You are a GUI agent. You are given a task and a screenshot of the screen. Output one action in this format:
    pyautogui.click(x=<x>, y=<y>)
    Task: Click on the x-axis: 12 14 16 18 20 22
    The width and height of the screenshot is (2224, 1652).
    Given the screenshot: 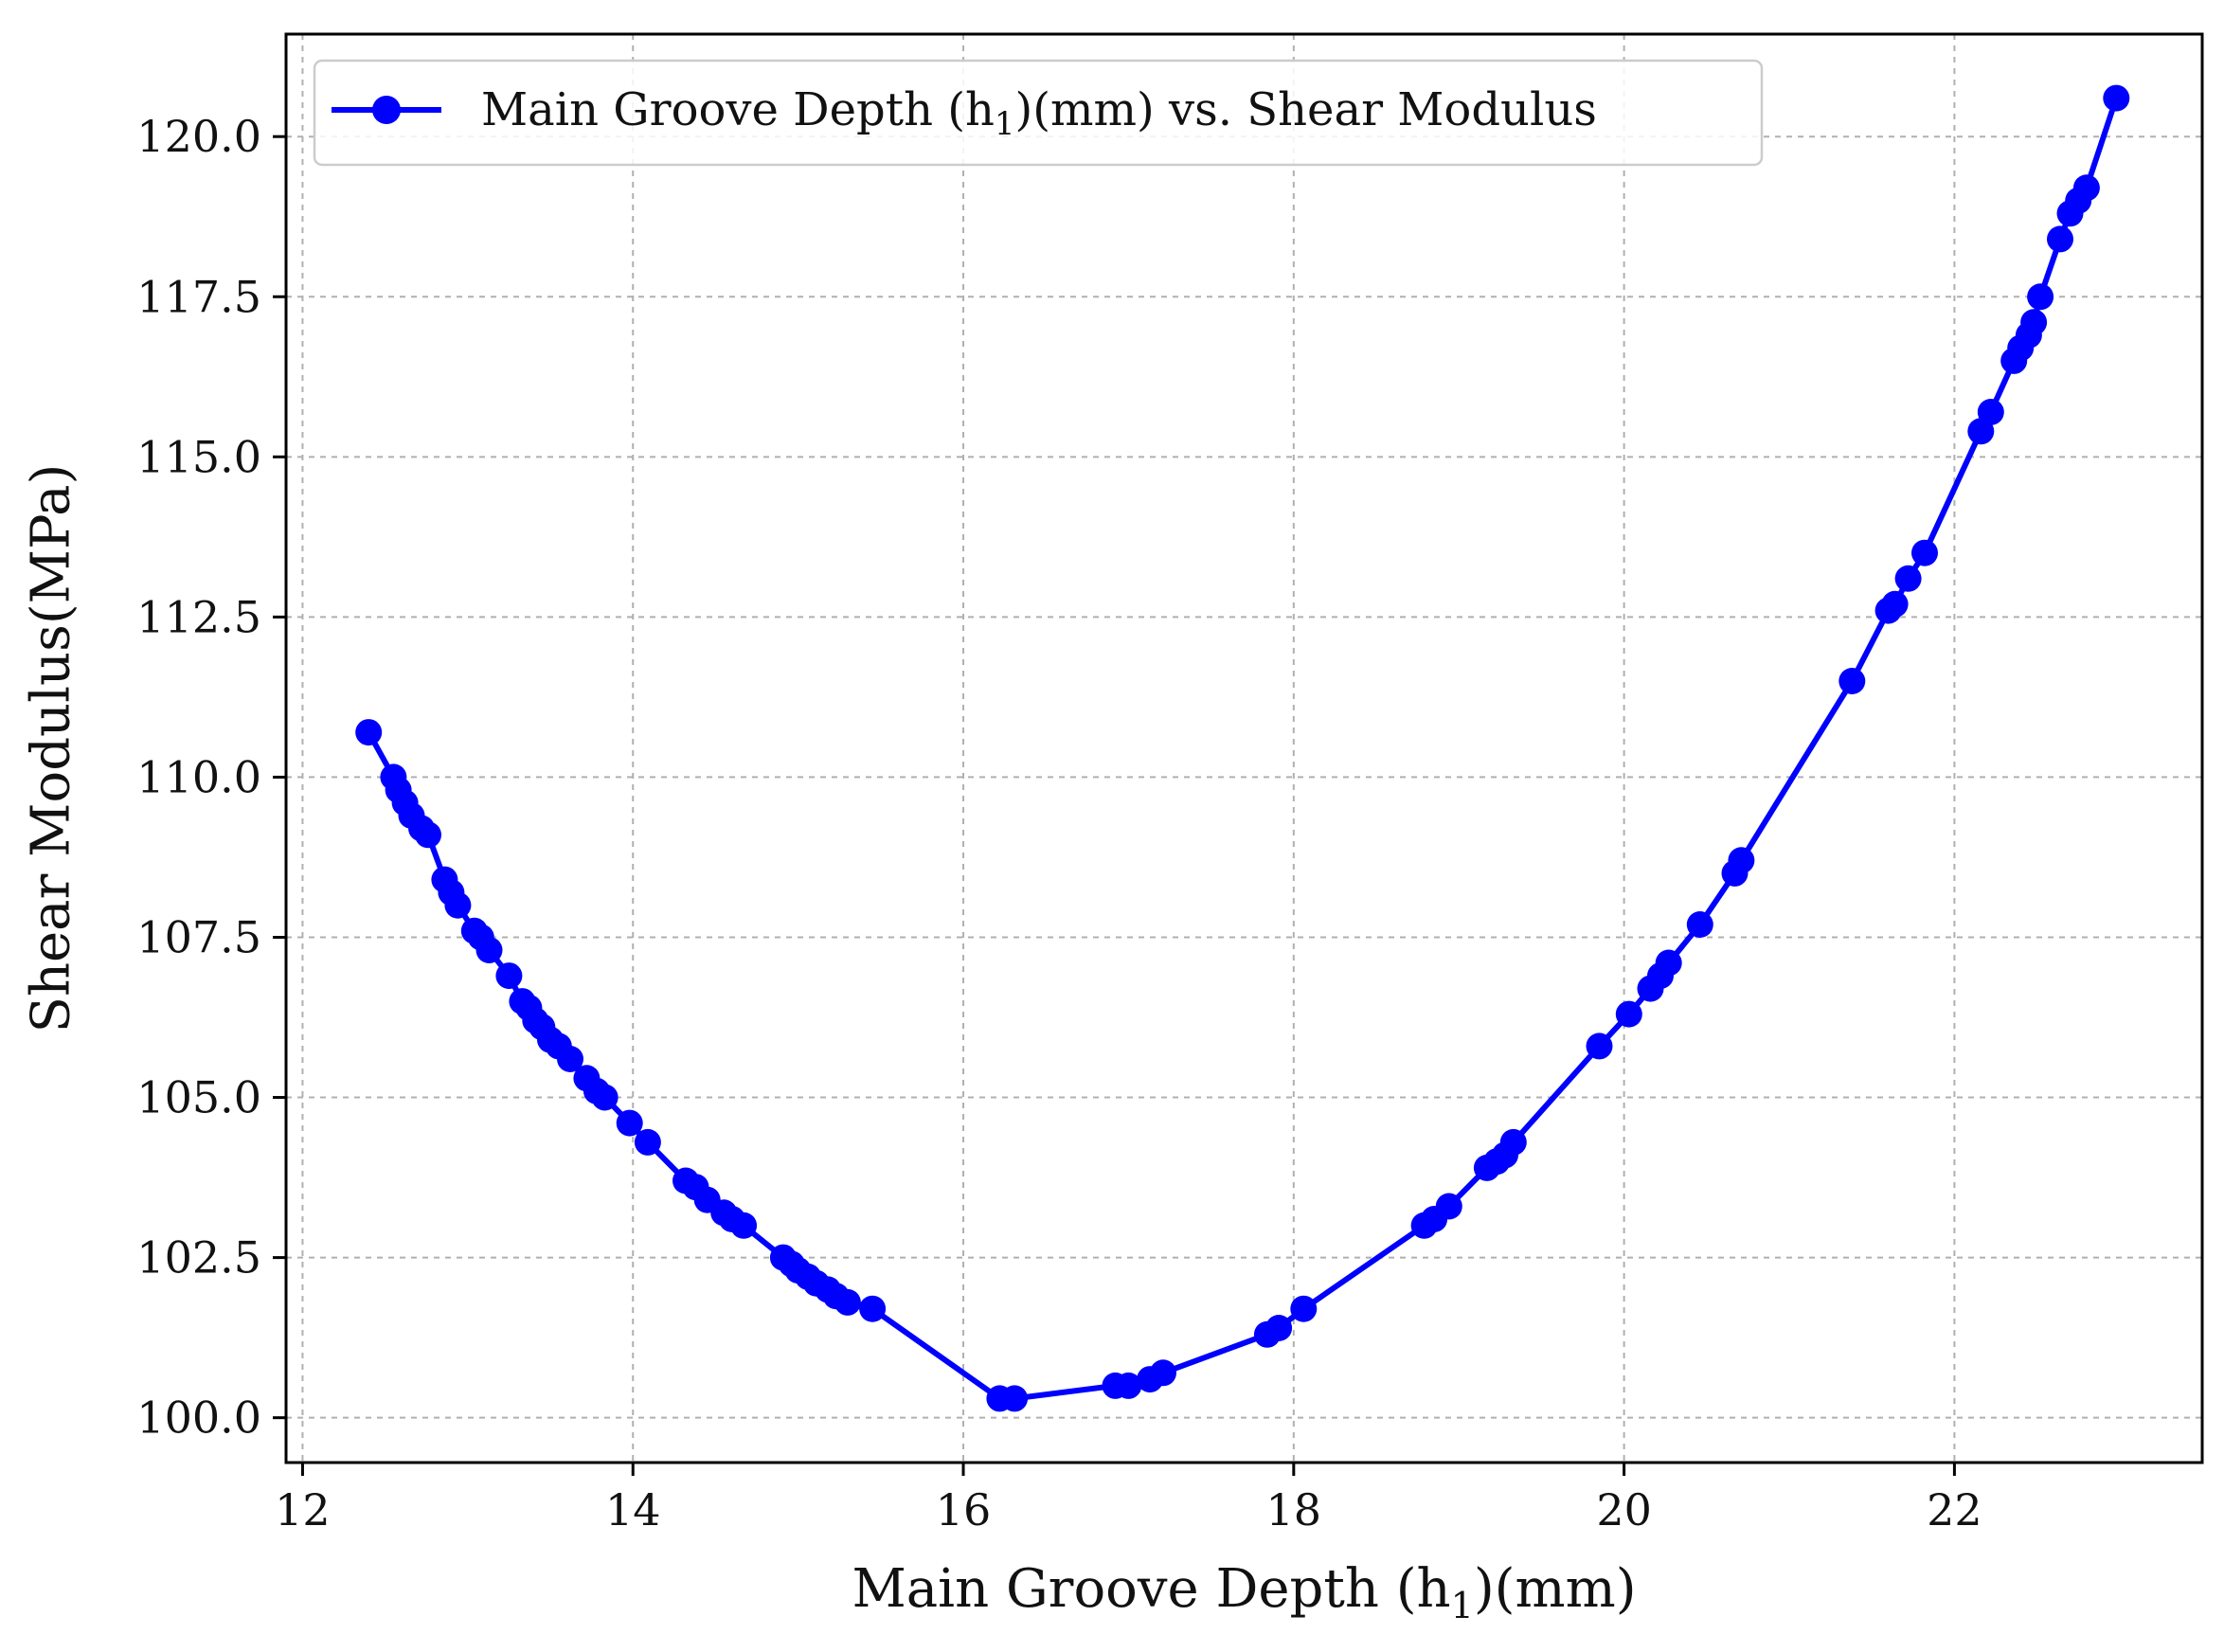 What is the action you would take?
    pyautogui.click(x=1128, y=1499)
    